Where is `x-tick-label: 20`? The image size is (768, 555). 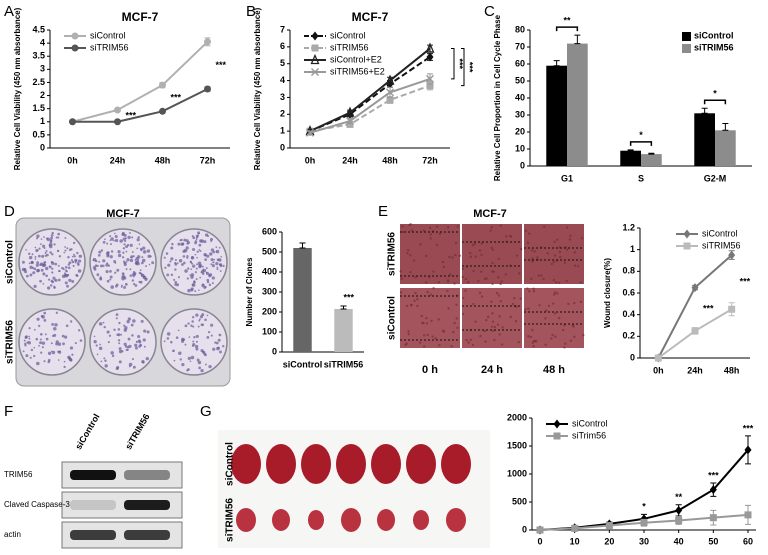 x-tick-label: 20 is located at coordinates (609, 541).